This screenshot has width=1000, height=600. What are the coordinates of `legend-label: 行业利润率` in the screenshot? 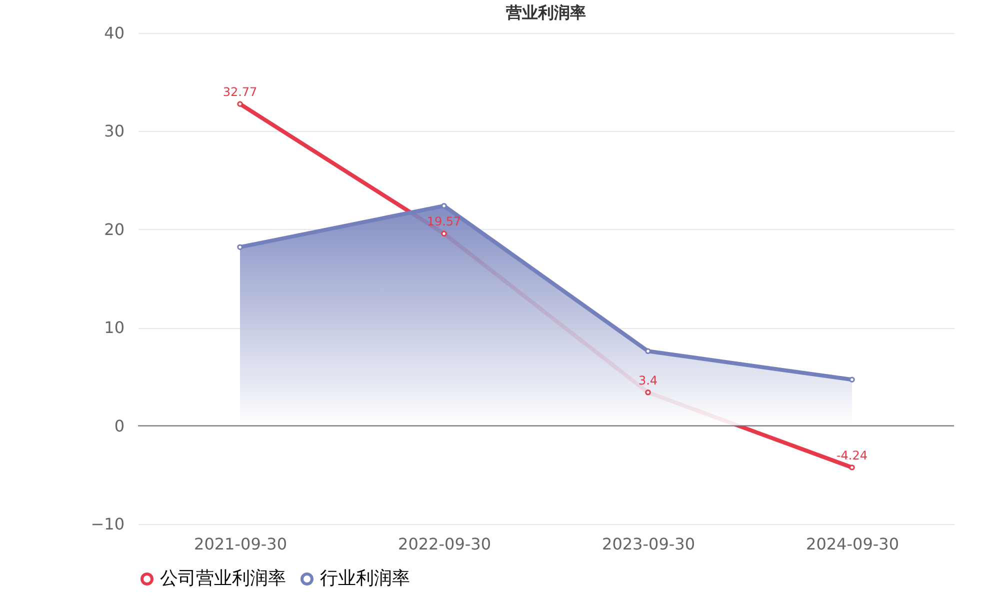 It's located at (365, 578).